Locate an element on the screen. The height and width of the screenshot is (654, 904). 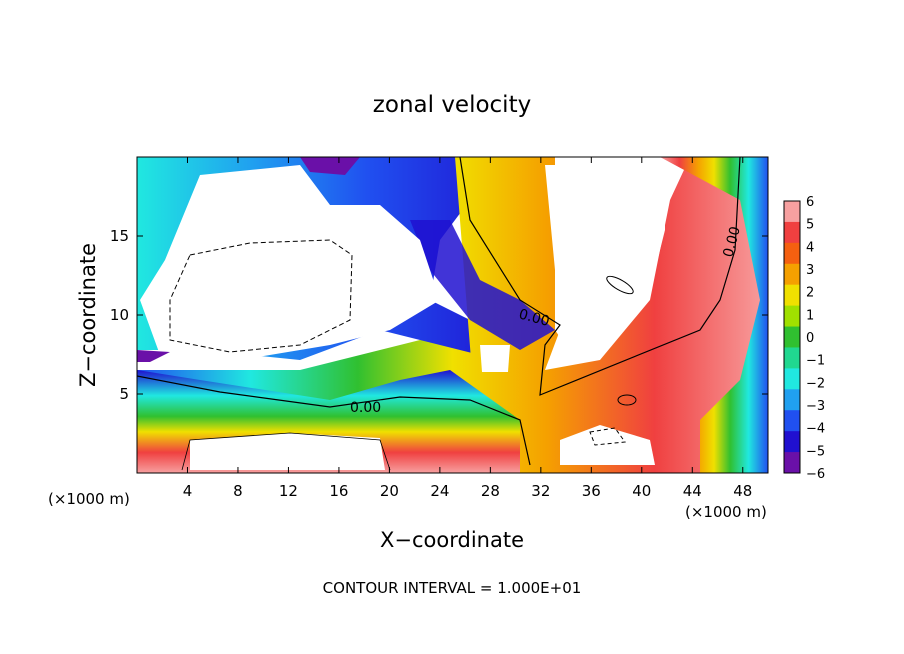
x-unit-label-left: (×1000 m) is located at coordinates (89, 499).